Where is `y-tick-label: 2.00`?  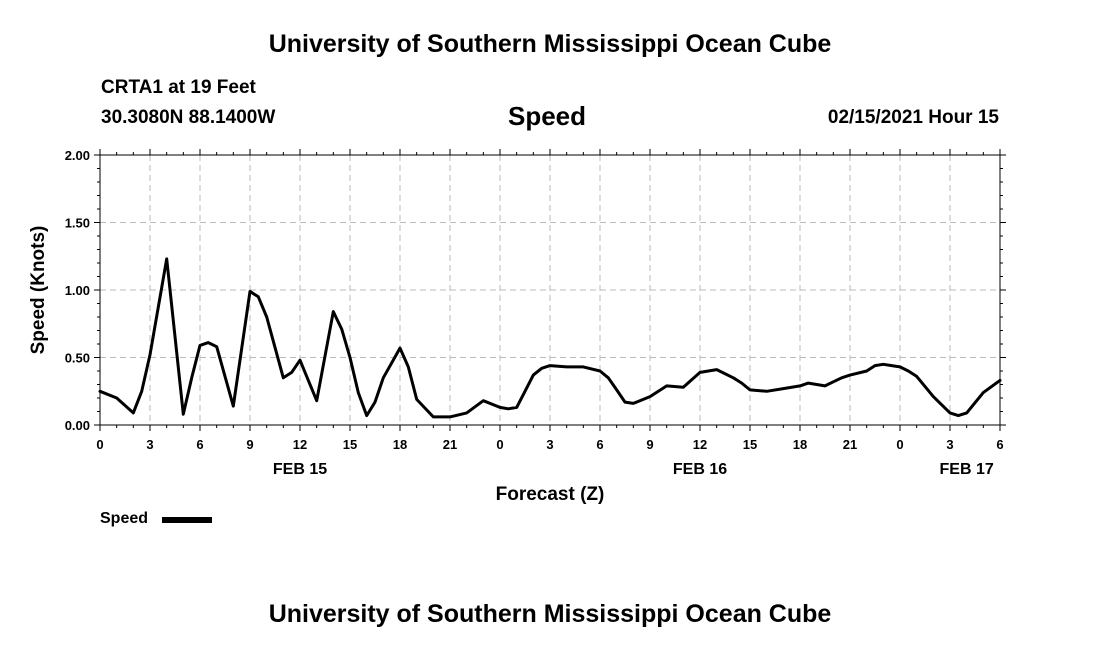
y-tick-label: 2.00 is located at coordinates (77, 155).